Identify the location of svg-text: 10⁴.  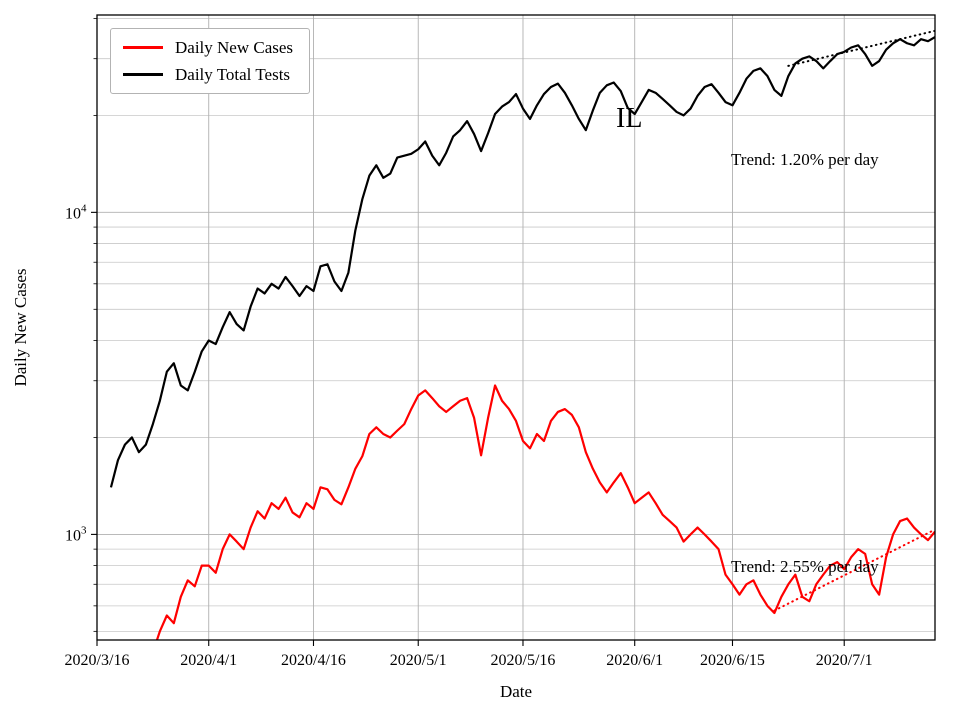
(76, 212).